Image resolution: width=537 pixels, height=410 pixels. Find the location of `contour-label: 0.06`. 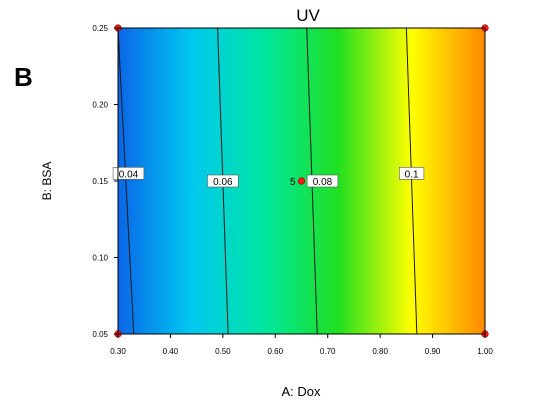

contour-label: 0.06 is located at coordinates (223, 182).